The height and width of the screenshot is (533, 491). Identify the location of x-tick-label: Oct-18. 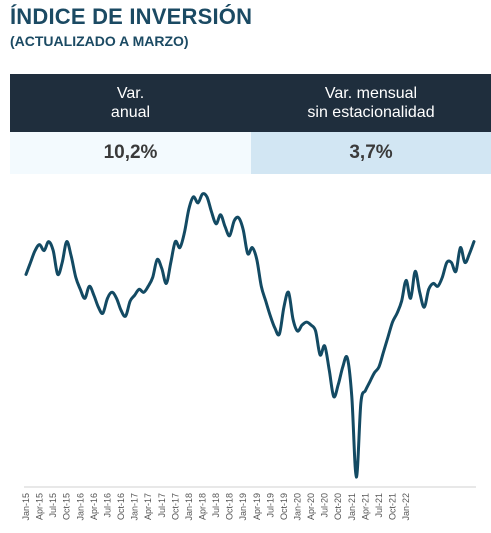
(230, 506).